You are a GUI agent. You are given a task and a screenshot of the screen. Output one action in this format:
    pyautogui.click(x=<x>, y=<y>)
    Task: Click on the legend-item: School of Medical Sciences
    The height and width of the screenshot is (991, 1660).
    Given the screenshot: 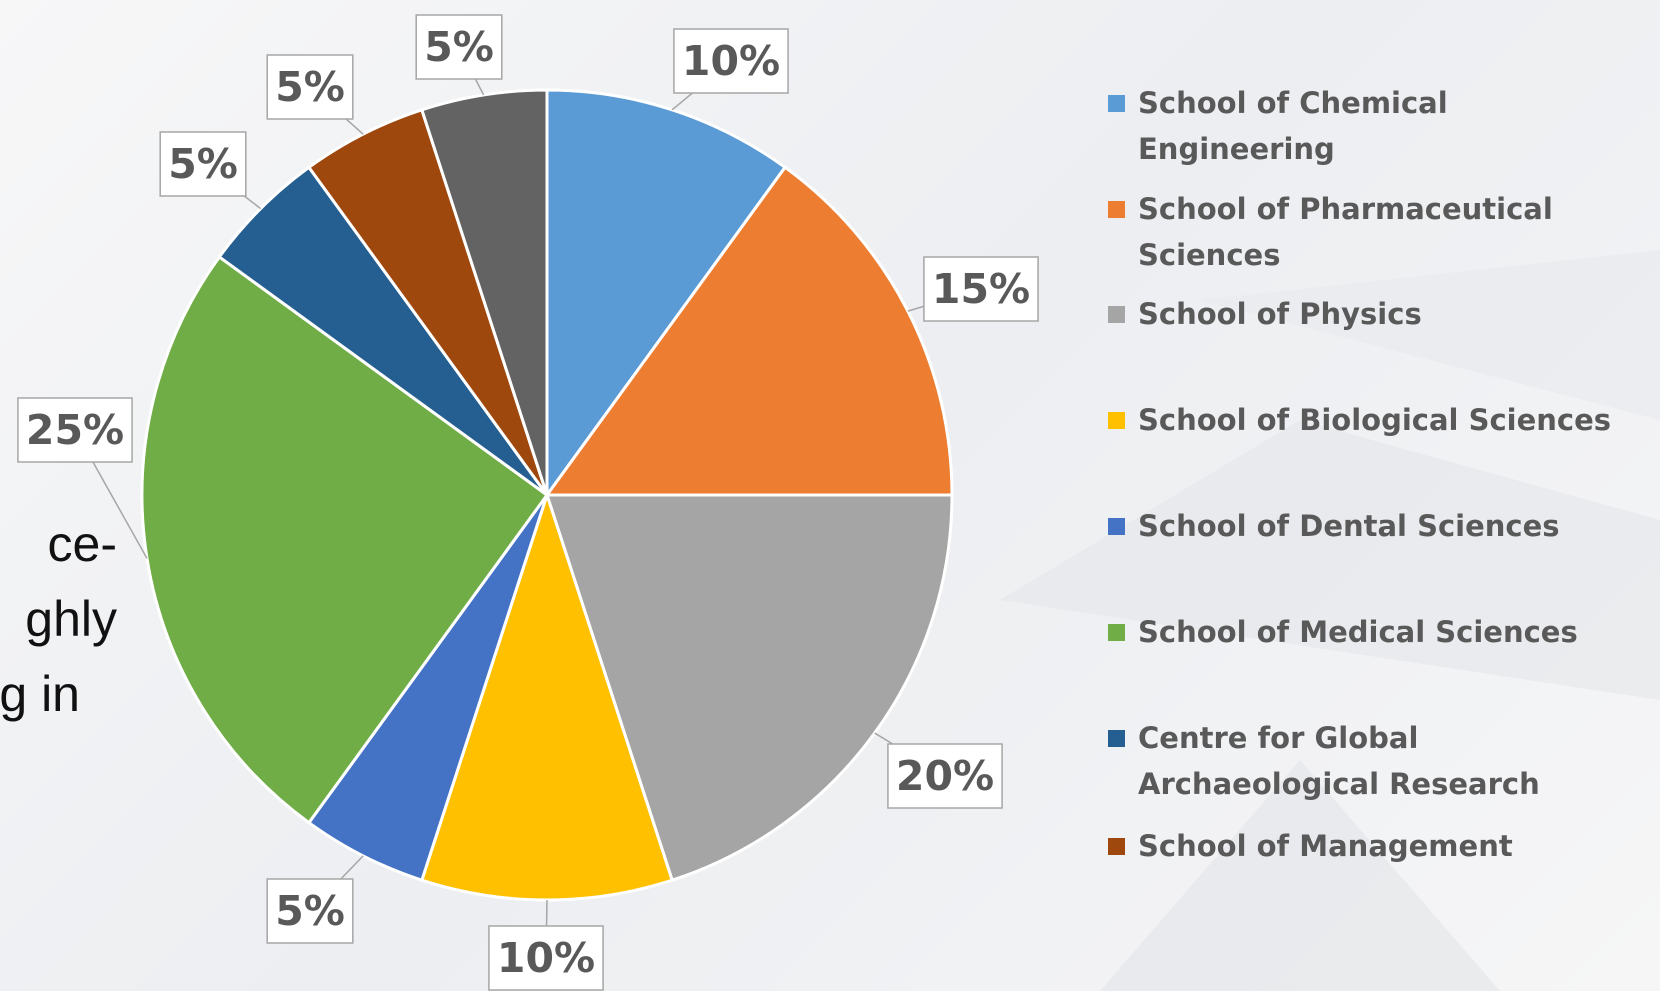 What is the action you would take?
    pyautogui.click(x=1378, y=632)
    